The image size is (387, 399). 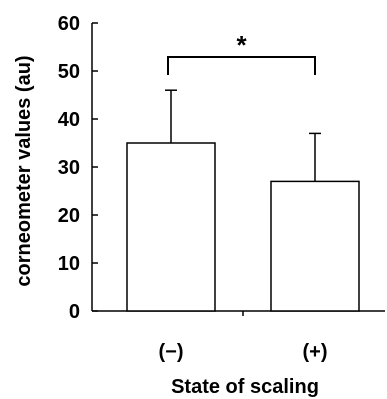 What do you see at coordinates (243, 135) in the screenshot?
I see `error-bars` at bounding box center [243, 135].